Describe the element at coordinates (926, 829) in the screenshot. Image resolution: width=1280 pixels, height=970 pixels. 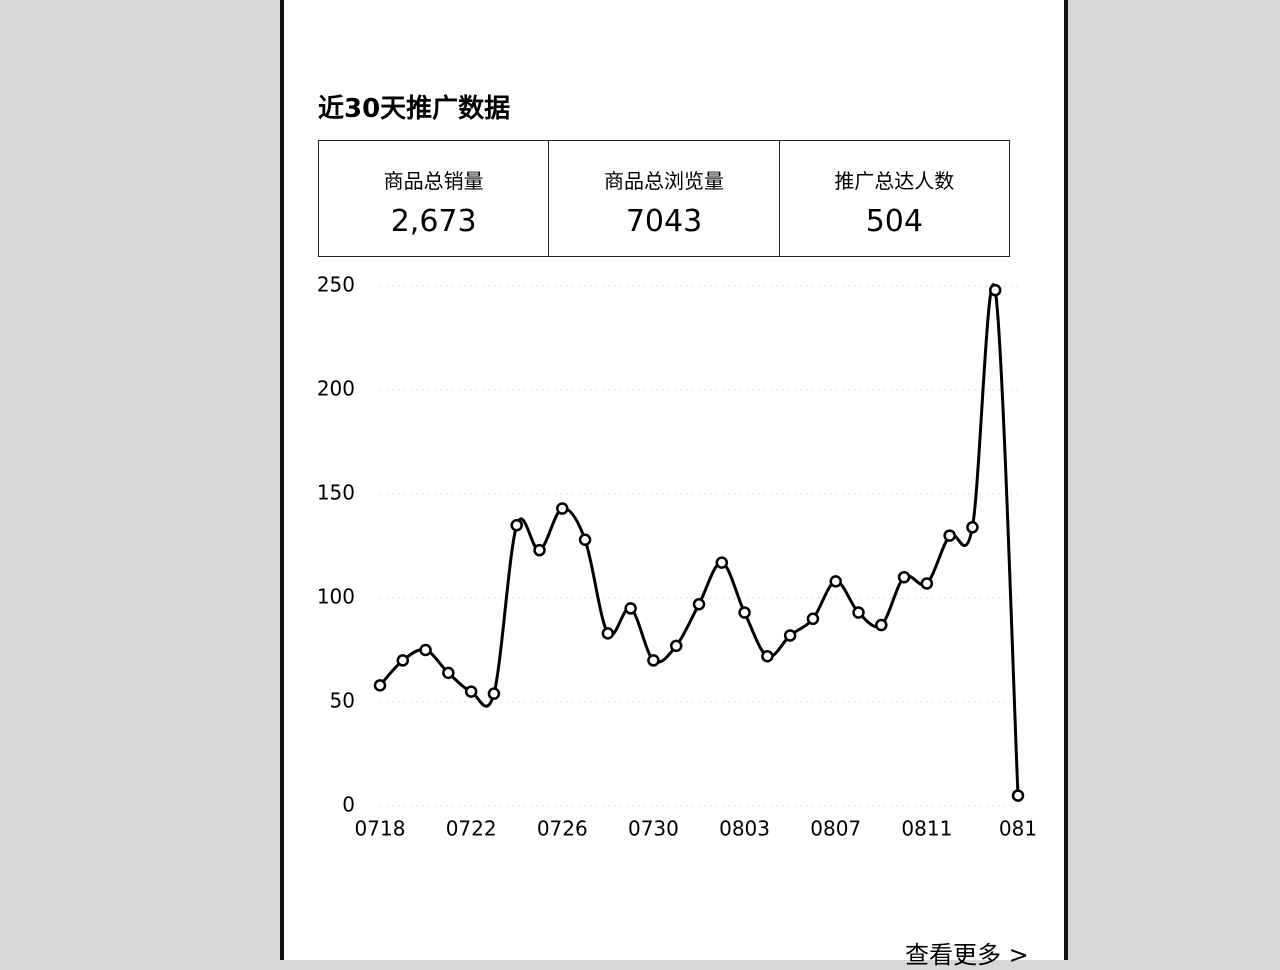
I see `x-tick-label: 0811` at that location.